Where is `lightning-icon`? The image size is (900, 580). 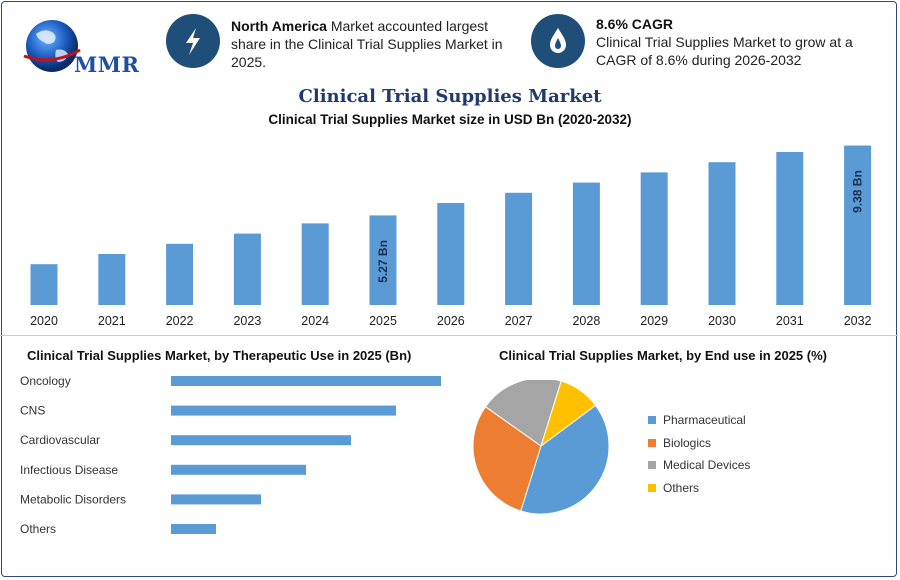 lightning-icon is located at coordinates (193, 41).